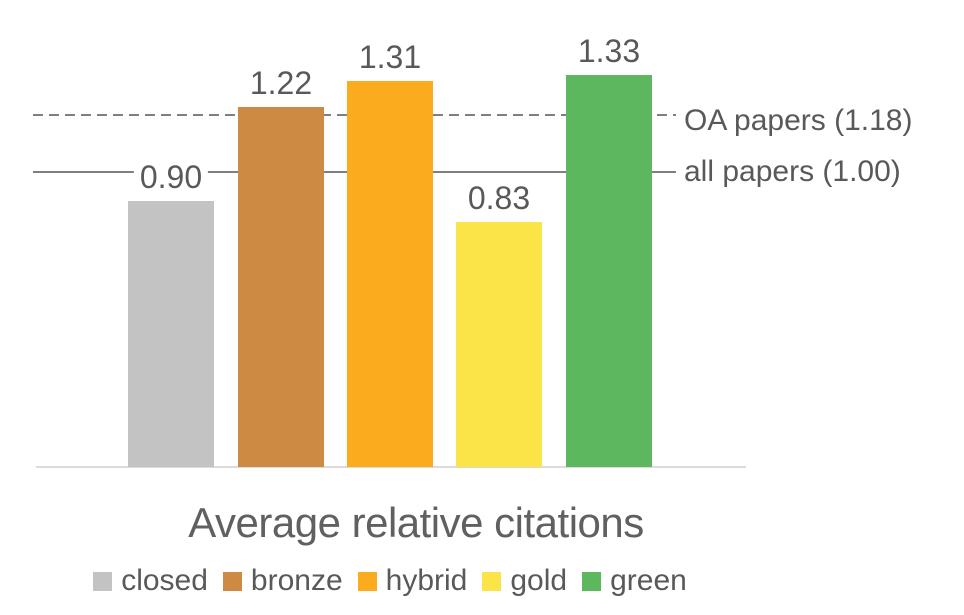 Image resolution: width=964 pixels, height=615 pixels. I want to click on bar-gold, so click(499, 344).